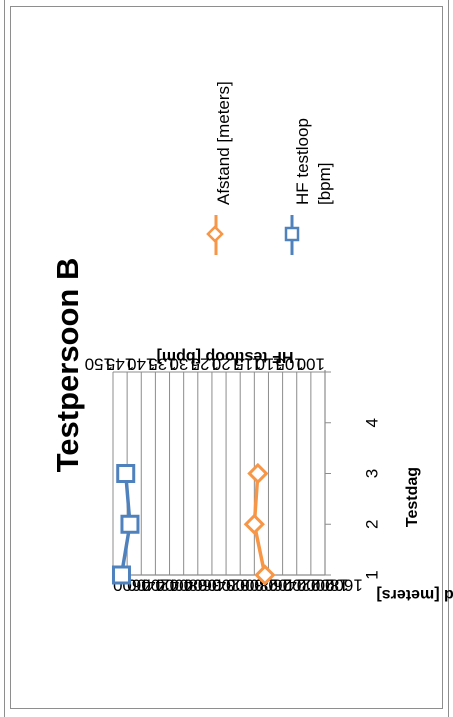 The width and height of the screenshot is (453, 717). Describe the element at coordinates (215, 234) in the screenshot. I see `legend-afstand-diamond-icon` at that location.